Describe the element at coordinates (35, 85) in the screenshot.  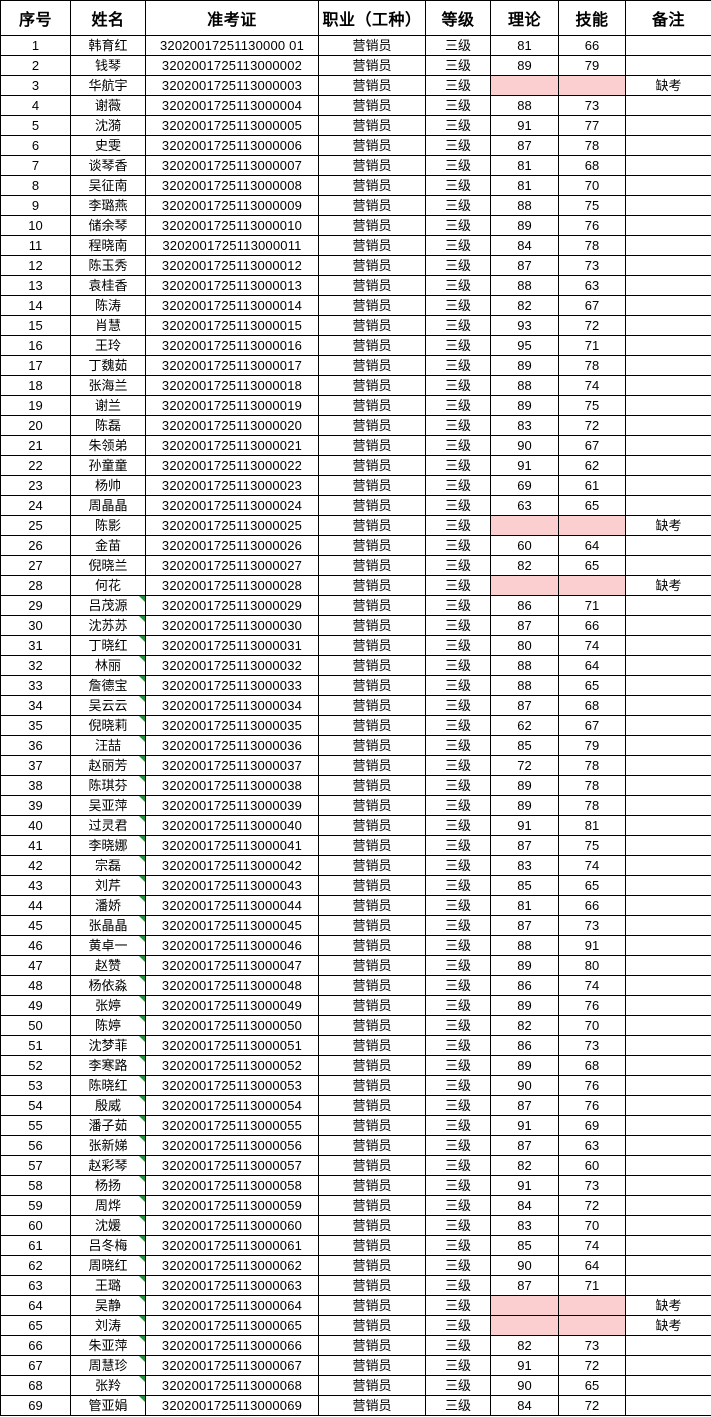
I see `cell-index: 3` at that location.